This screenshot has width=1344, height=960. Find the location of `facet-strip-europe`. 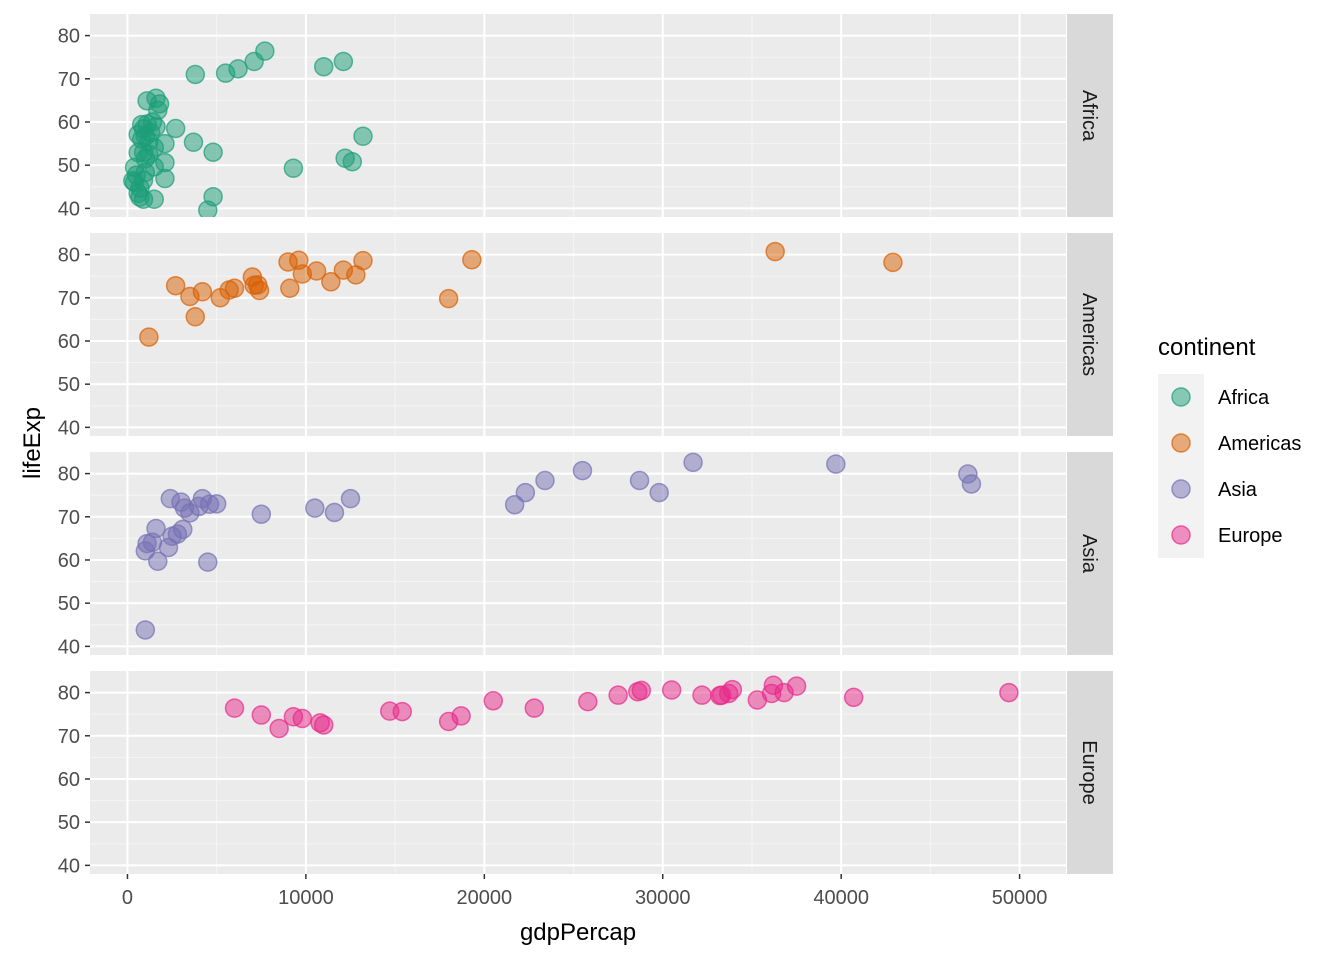

facet-strip-europe is located at coordinates (1090, 772).